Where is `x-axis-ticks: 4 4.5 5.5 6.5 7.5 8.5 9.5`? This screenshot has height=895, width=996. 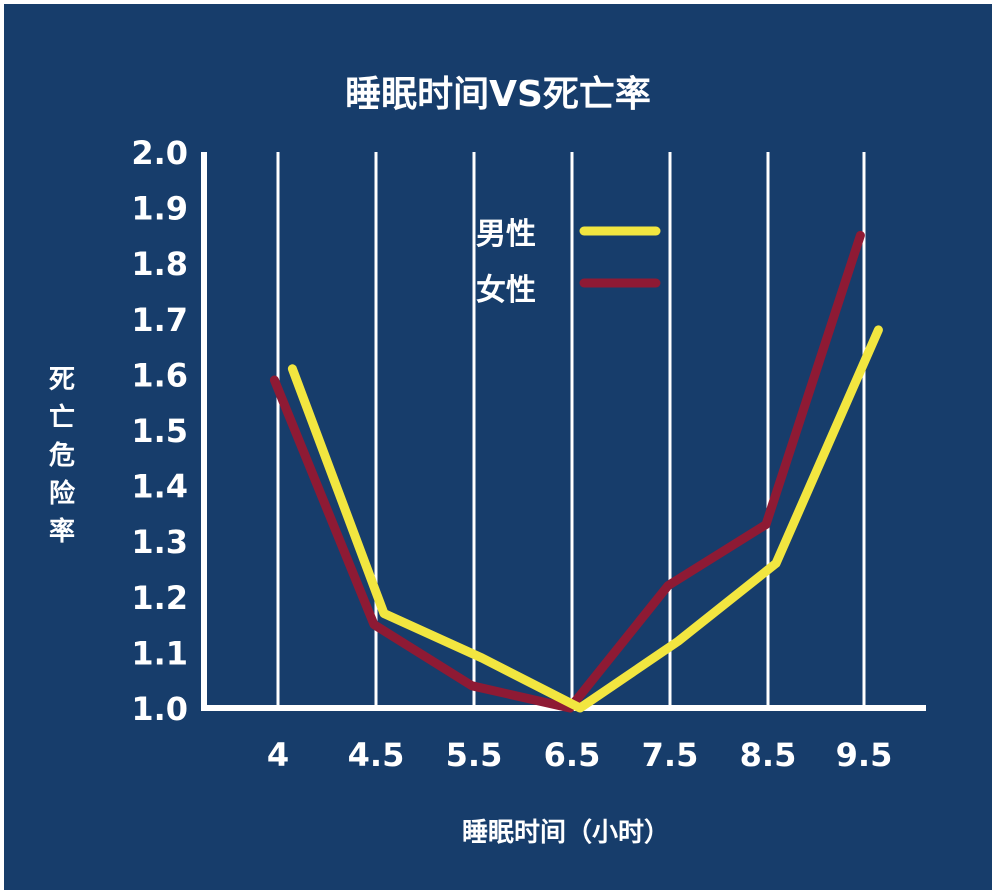 x-axis-ticks: 4 4.5 5.5 6.5 7.5 8.5 9.5 is located at coordinates (579, 755).